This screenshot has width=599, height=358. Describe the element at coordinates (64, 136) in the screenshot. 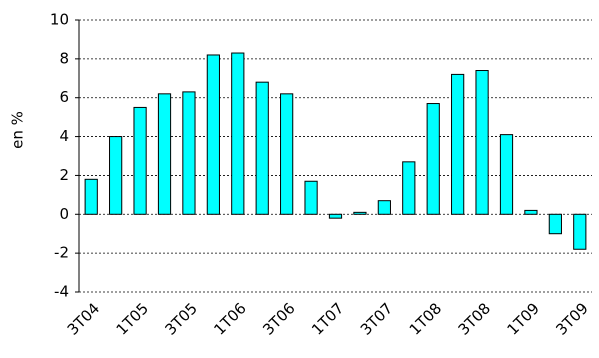

I see `y-tick-label: 4` at that location.